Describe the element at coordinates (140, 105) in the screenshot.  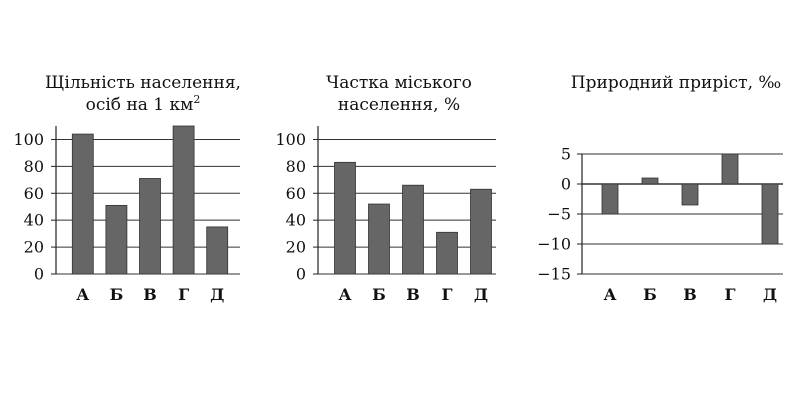
I see `chart-title-line: осіб на 1 км` at that location.